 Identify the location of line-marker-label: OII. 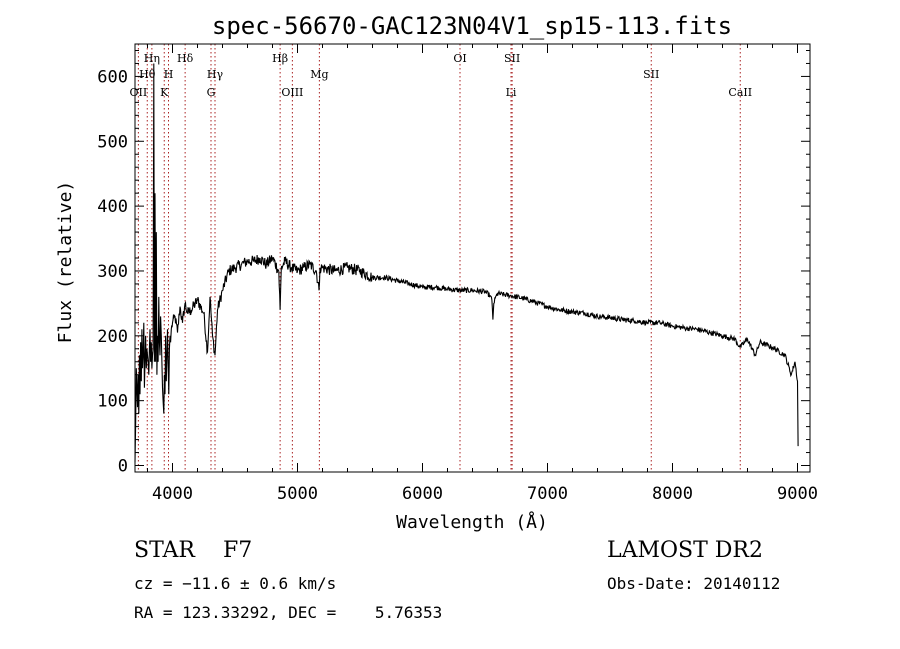
(139, 92).